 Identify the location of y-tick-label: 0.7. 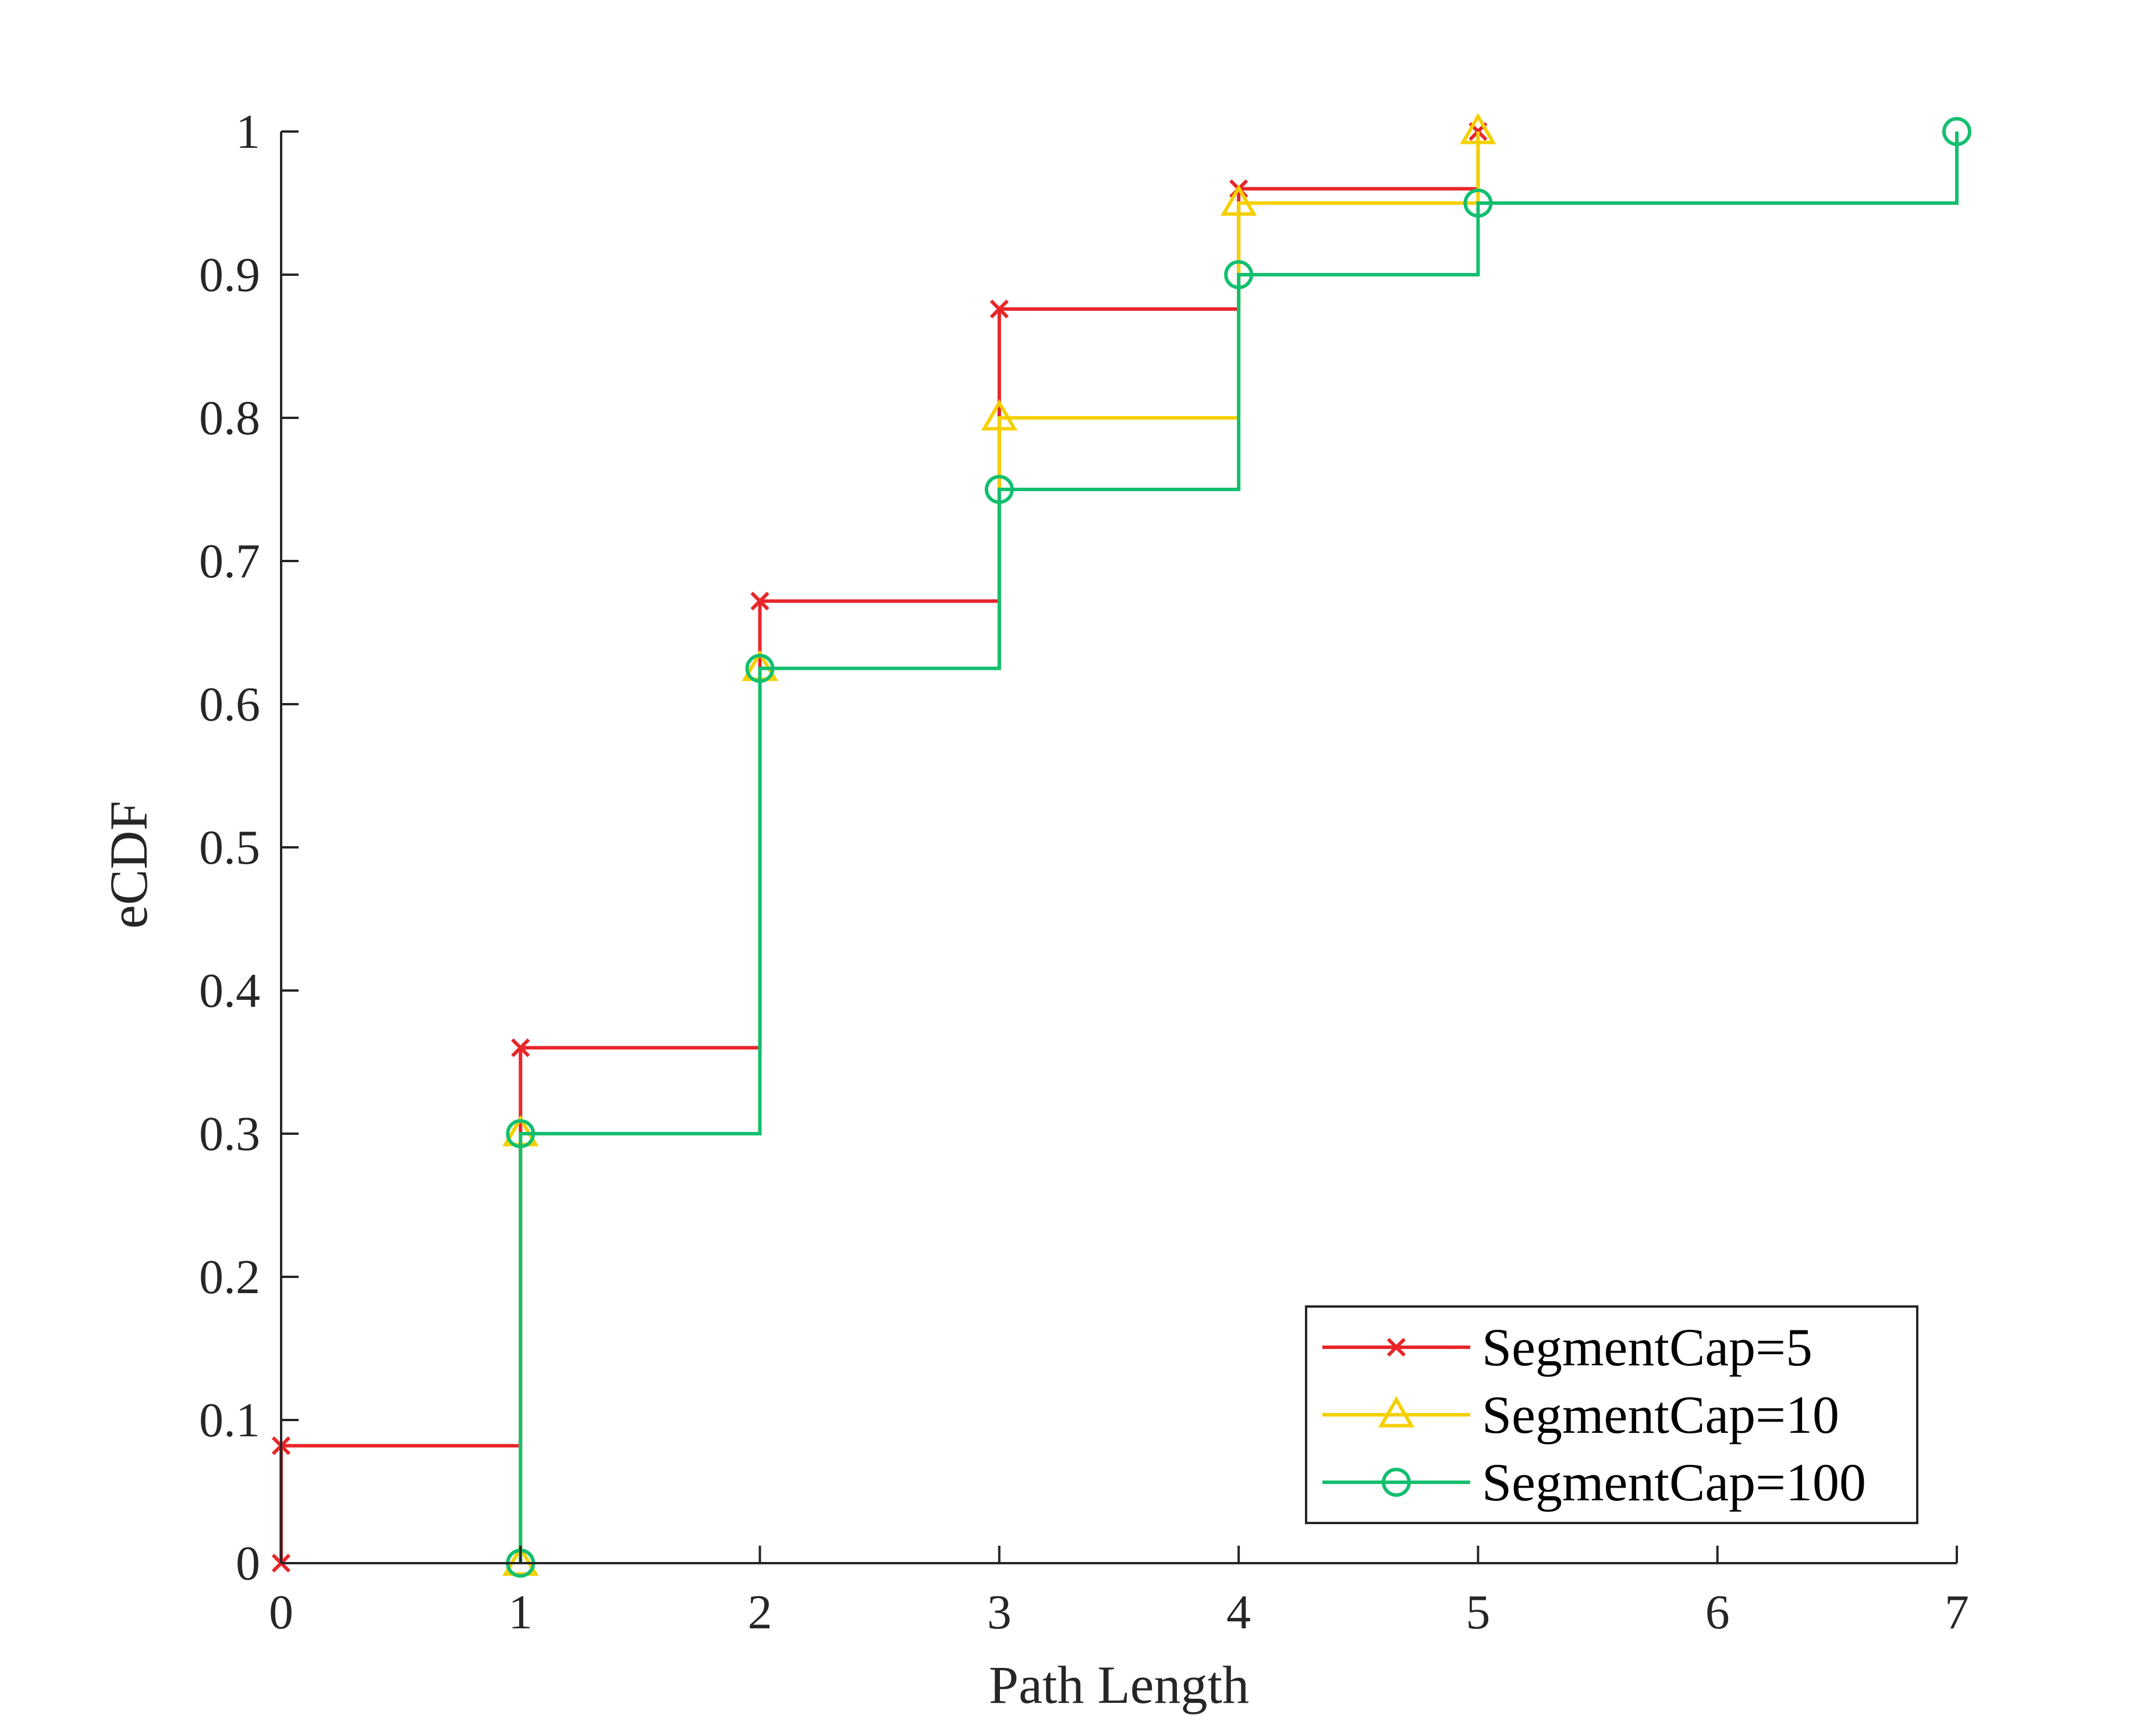
(229, 561).